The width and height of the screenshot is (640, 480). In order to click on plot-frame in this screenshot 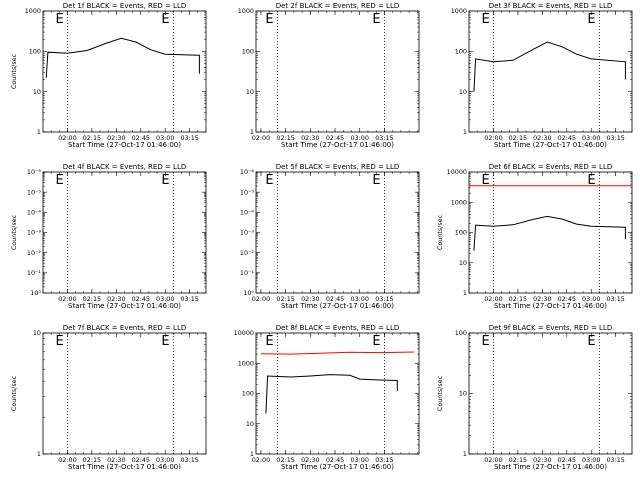, I will do `click(337, 71)`.